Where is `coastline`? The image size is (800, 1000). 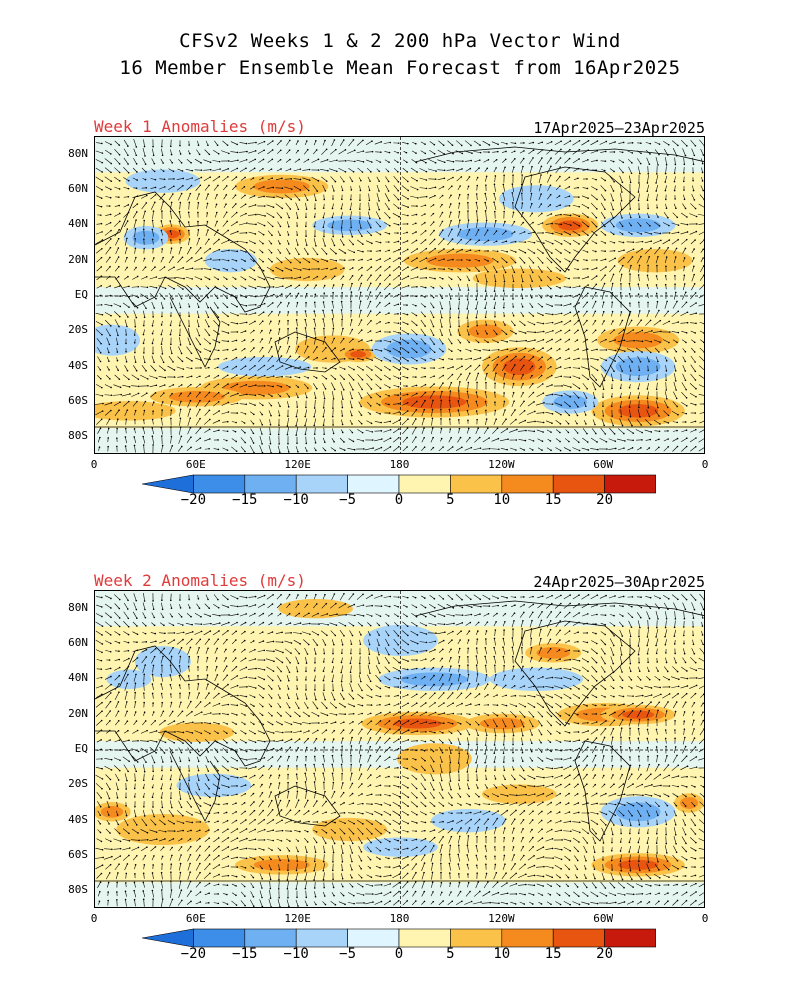
coastline is located at coordinates (307, 352).